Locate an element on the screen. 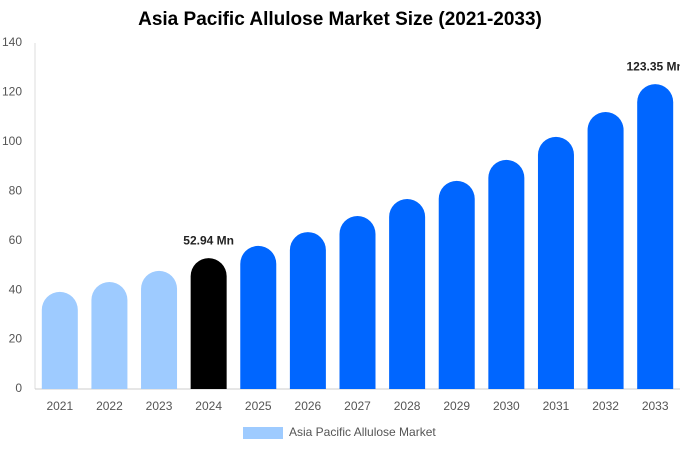 This screenshot has width=680, height=450. x-tick-label: 2029 is located at coordinates (456, 406).